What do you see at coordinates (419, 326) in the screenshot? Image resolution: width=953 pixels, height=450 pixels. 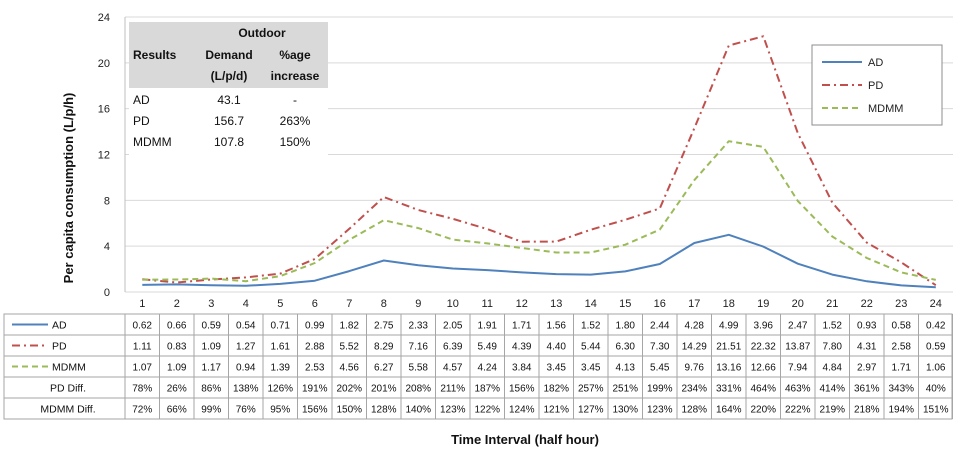 I see `table-cell: 2.33` at bounding box center [419, 326].